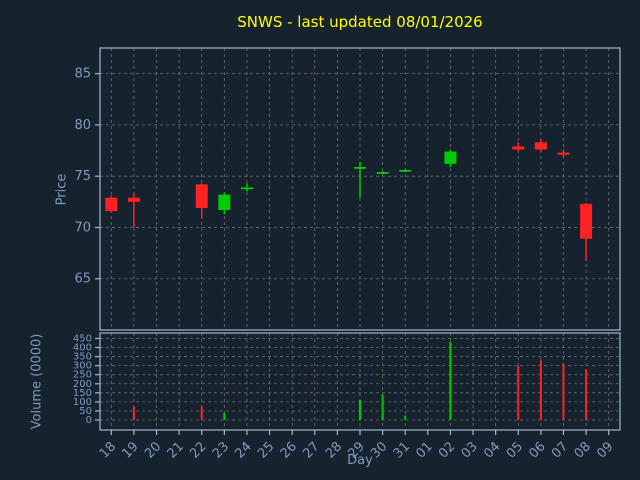 The image size is (640, 480). What do you see at coordinates (334, 450) in the screenshot?
I see `day-tick-label: 28` at bounding box center [334, 450].